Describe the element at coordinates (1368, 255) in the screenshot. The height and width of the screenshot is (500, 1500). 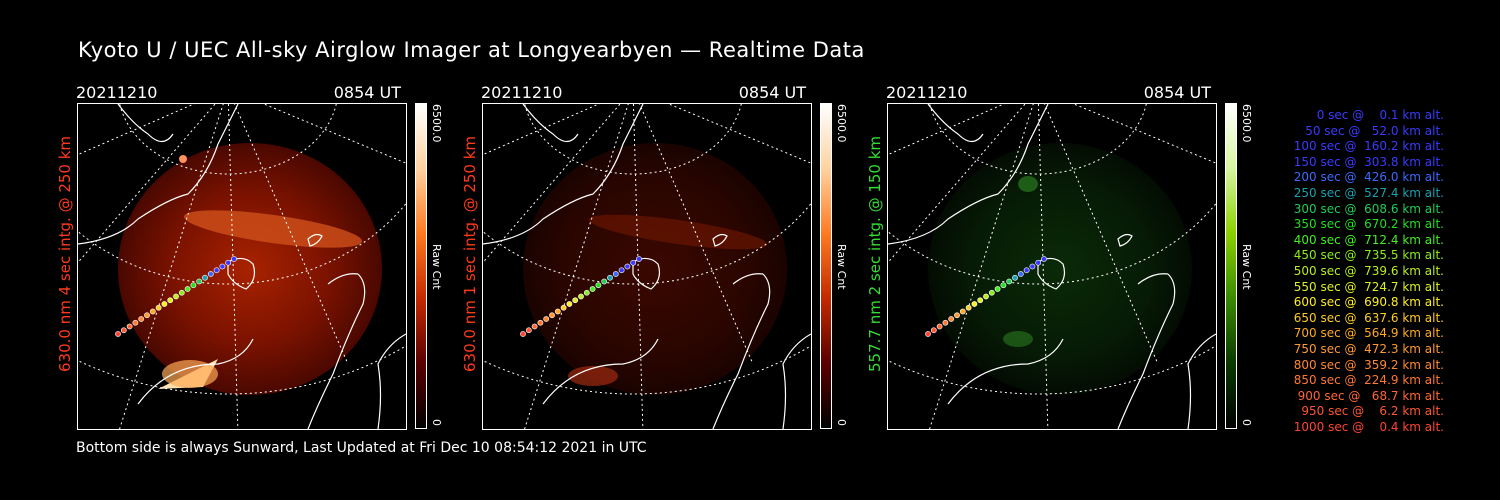
I see `legend-row: 450 sec @ 735.5 km alt.` at that location.